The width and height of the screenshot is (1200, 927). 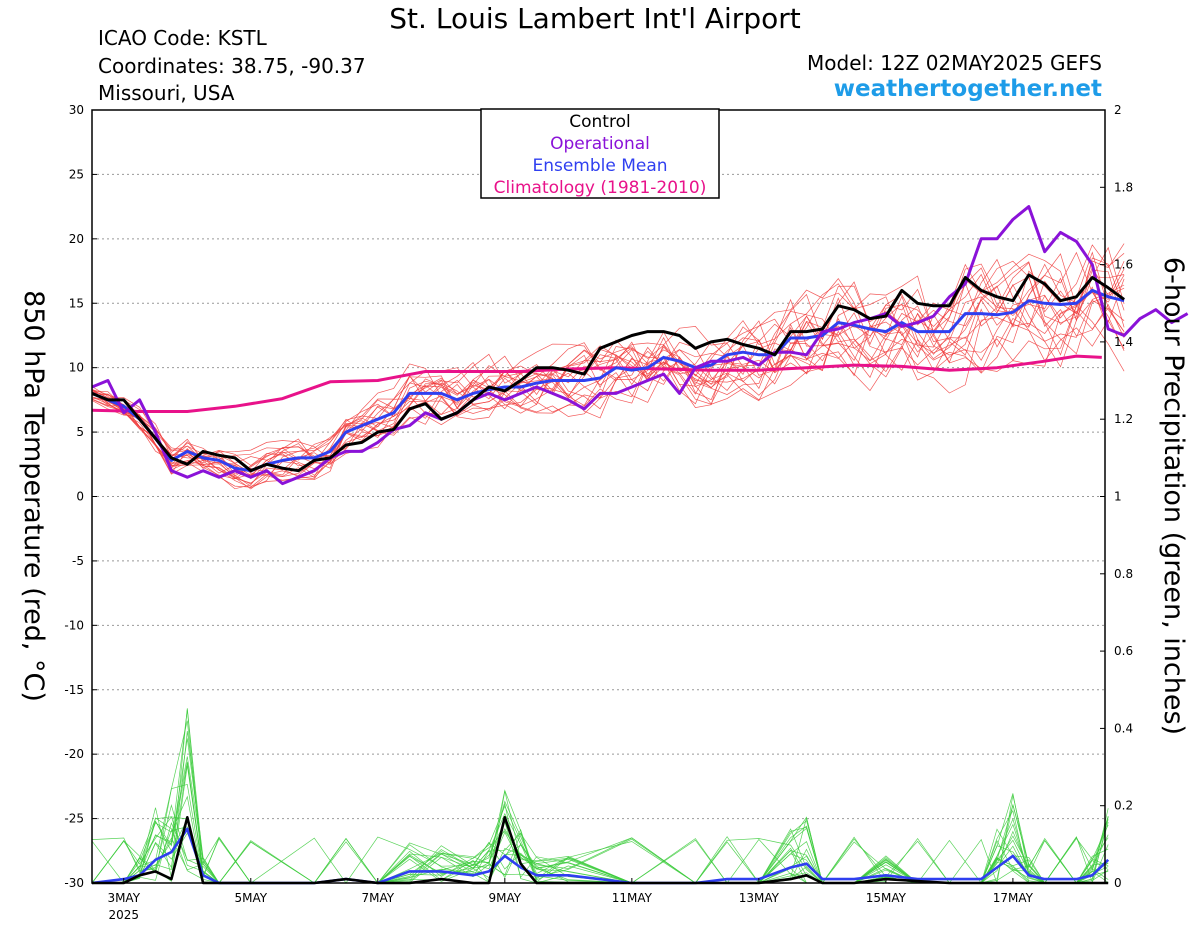 What do you see at coordinates (232, 66) in the screenshot?
I see `coordinates: Coordinates: 38.75, -90.37` at bounding box center [232, 66].